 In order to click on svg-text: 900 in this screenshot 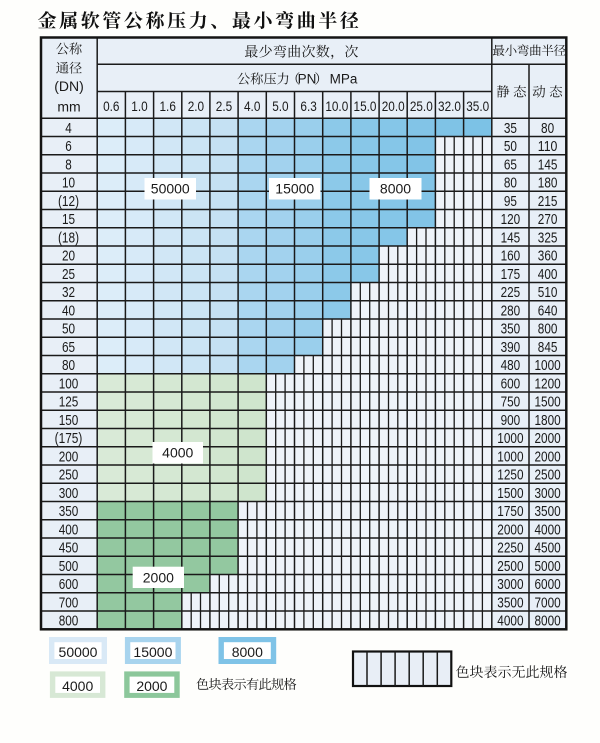, I will do `click(511, 421)`.